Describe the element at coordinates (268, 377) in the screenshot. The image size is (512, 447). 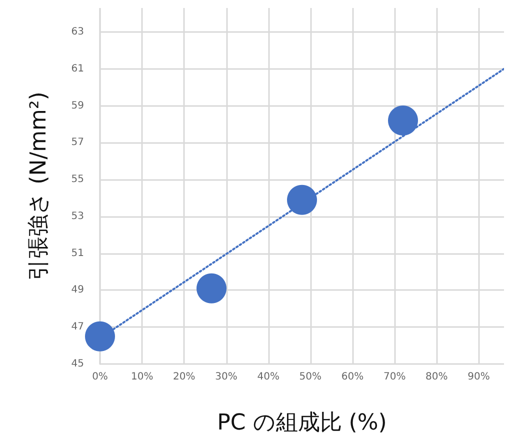
I see `x-tick-label: 40%` at that location.